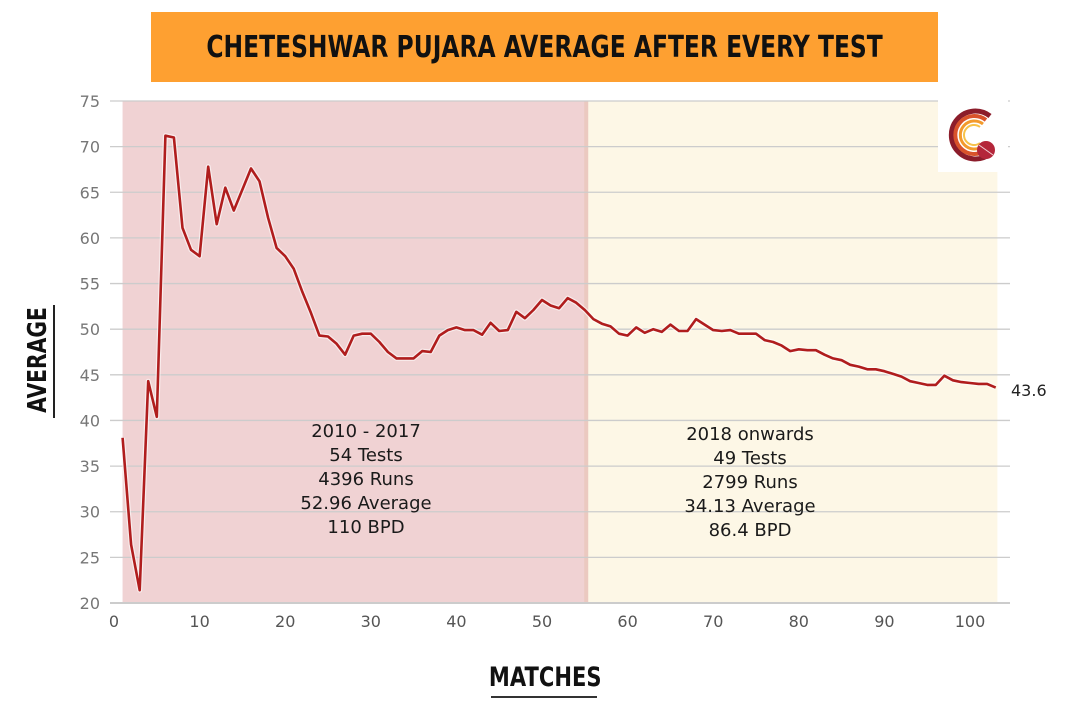 This screenshot has width=1089, height=720. Describe the element at coordinates (750, 434) in the screenshot. I see `stat-line: 2018 onwards` at that location.